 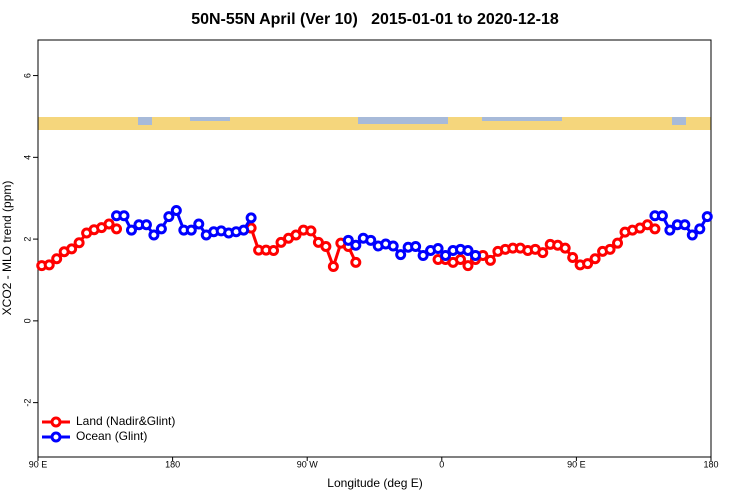 I want to click on y-tick-label: 6, so click(x=27, y=75).